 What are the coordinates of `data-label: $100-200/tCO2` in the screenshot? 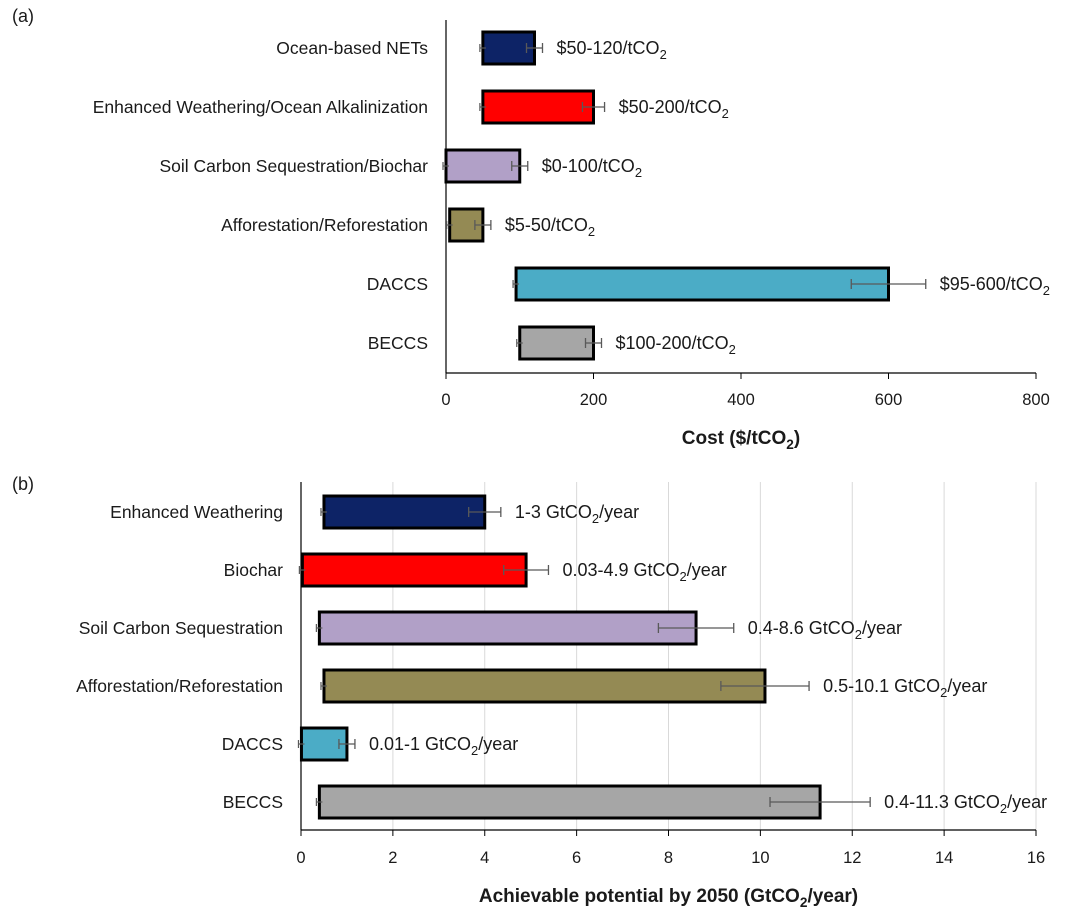 It's located at (676, 345).